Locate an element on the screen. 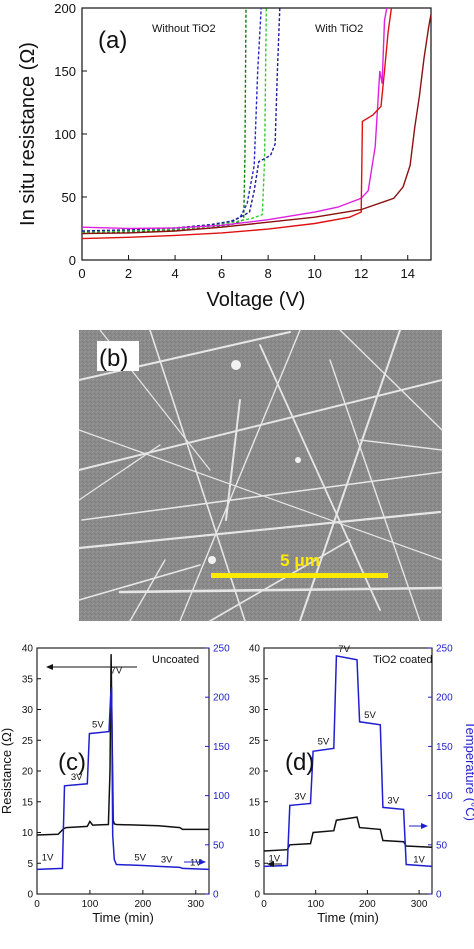  x-tick-label: 4 is located at coordinates (174, 273).